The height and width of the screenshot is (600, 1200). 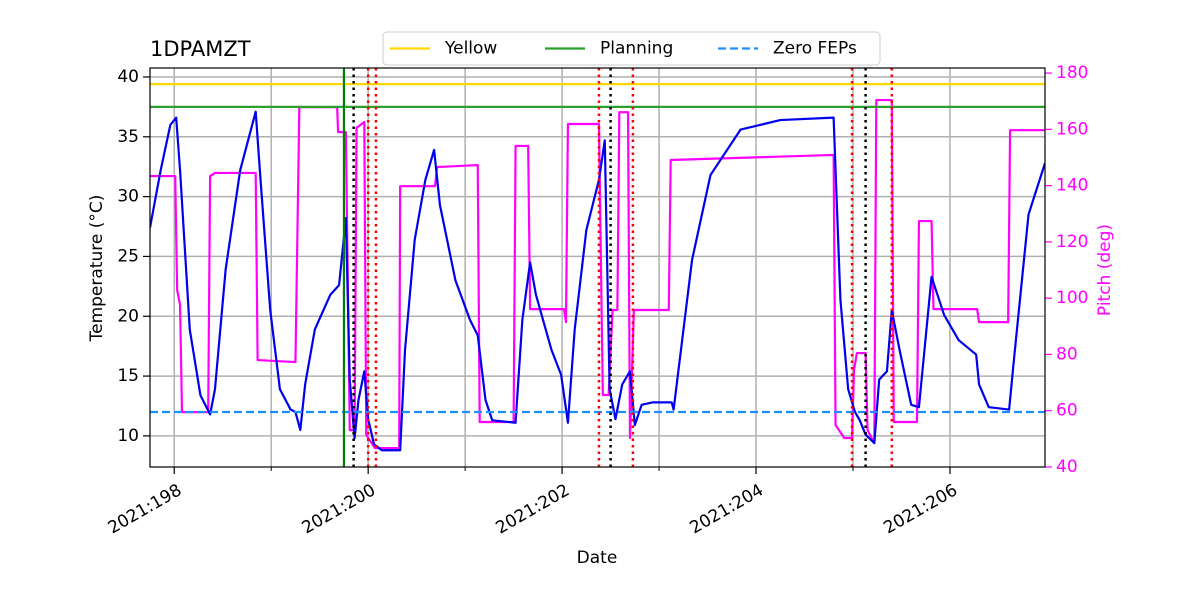 I want to click on chart-title: 1DPAMZT, so click(x=200, y=49).